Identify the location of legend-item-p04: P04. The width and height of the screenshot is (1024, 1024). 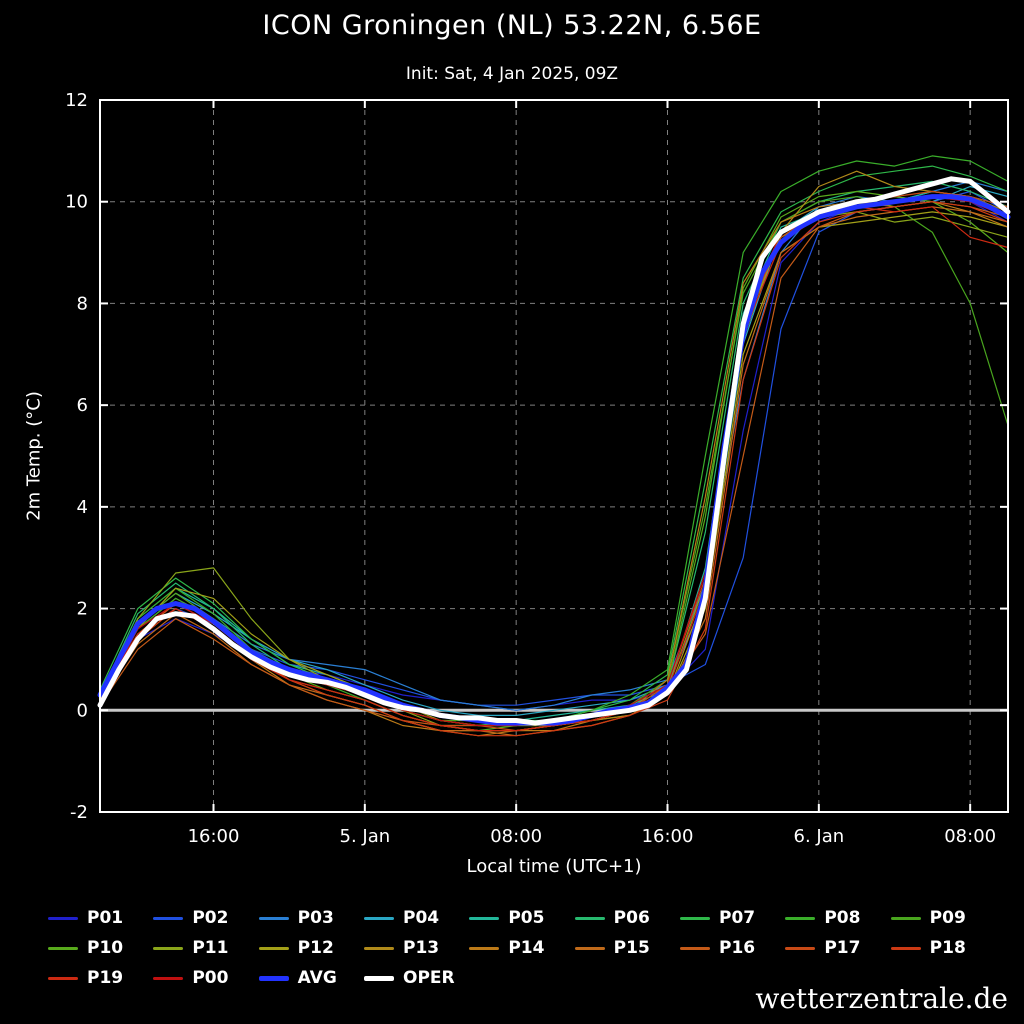
(416, 918).